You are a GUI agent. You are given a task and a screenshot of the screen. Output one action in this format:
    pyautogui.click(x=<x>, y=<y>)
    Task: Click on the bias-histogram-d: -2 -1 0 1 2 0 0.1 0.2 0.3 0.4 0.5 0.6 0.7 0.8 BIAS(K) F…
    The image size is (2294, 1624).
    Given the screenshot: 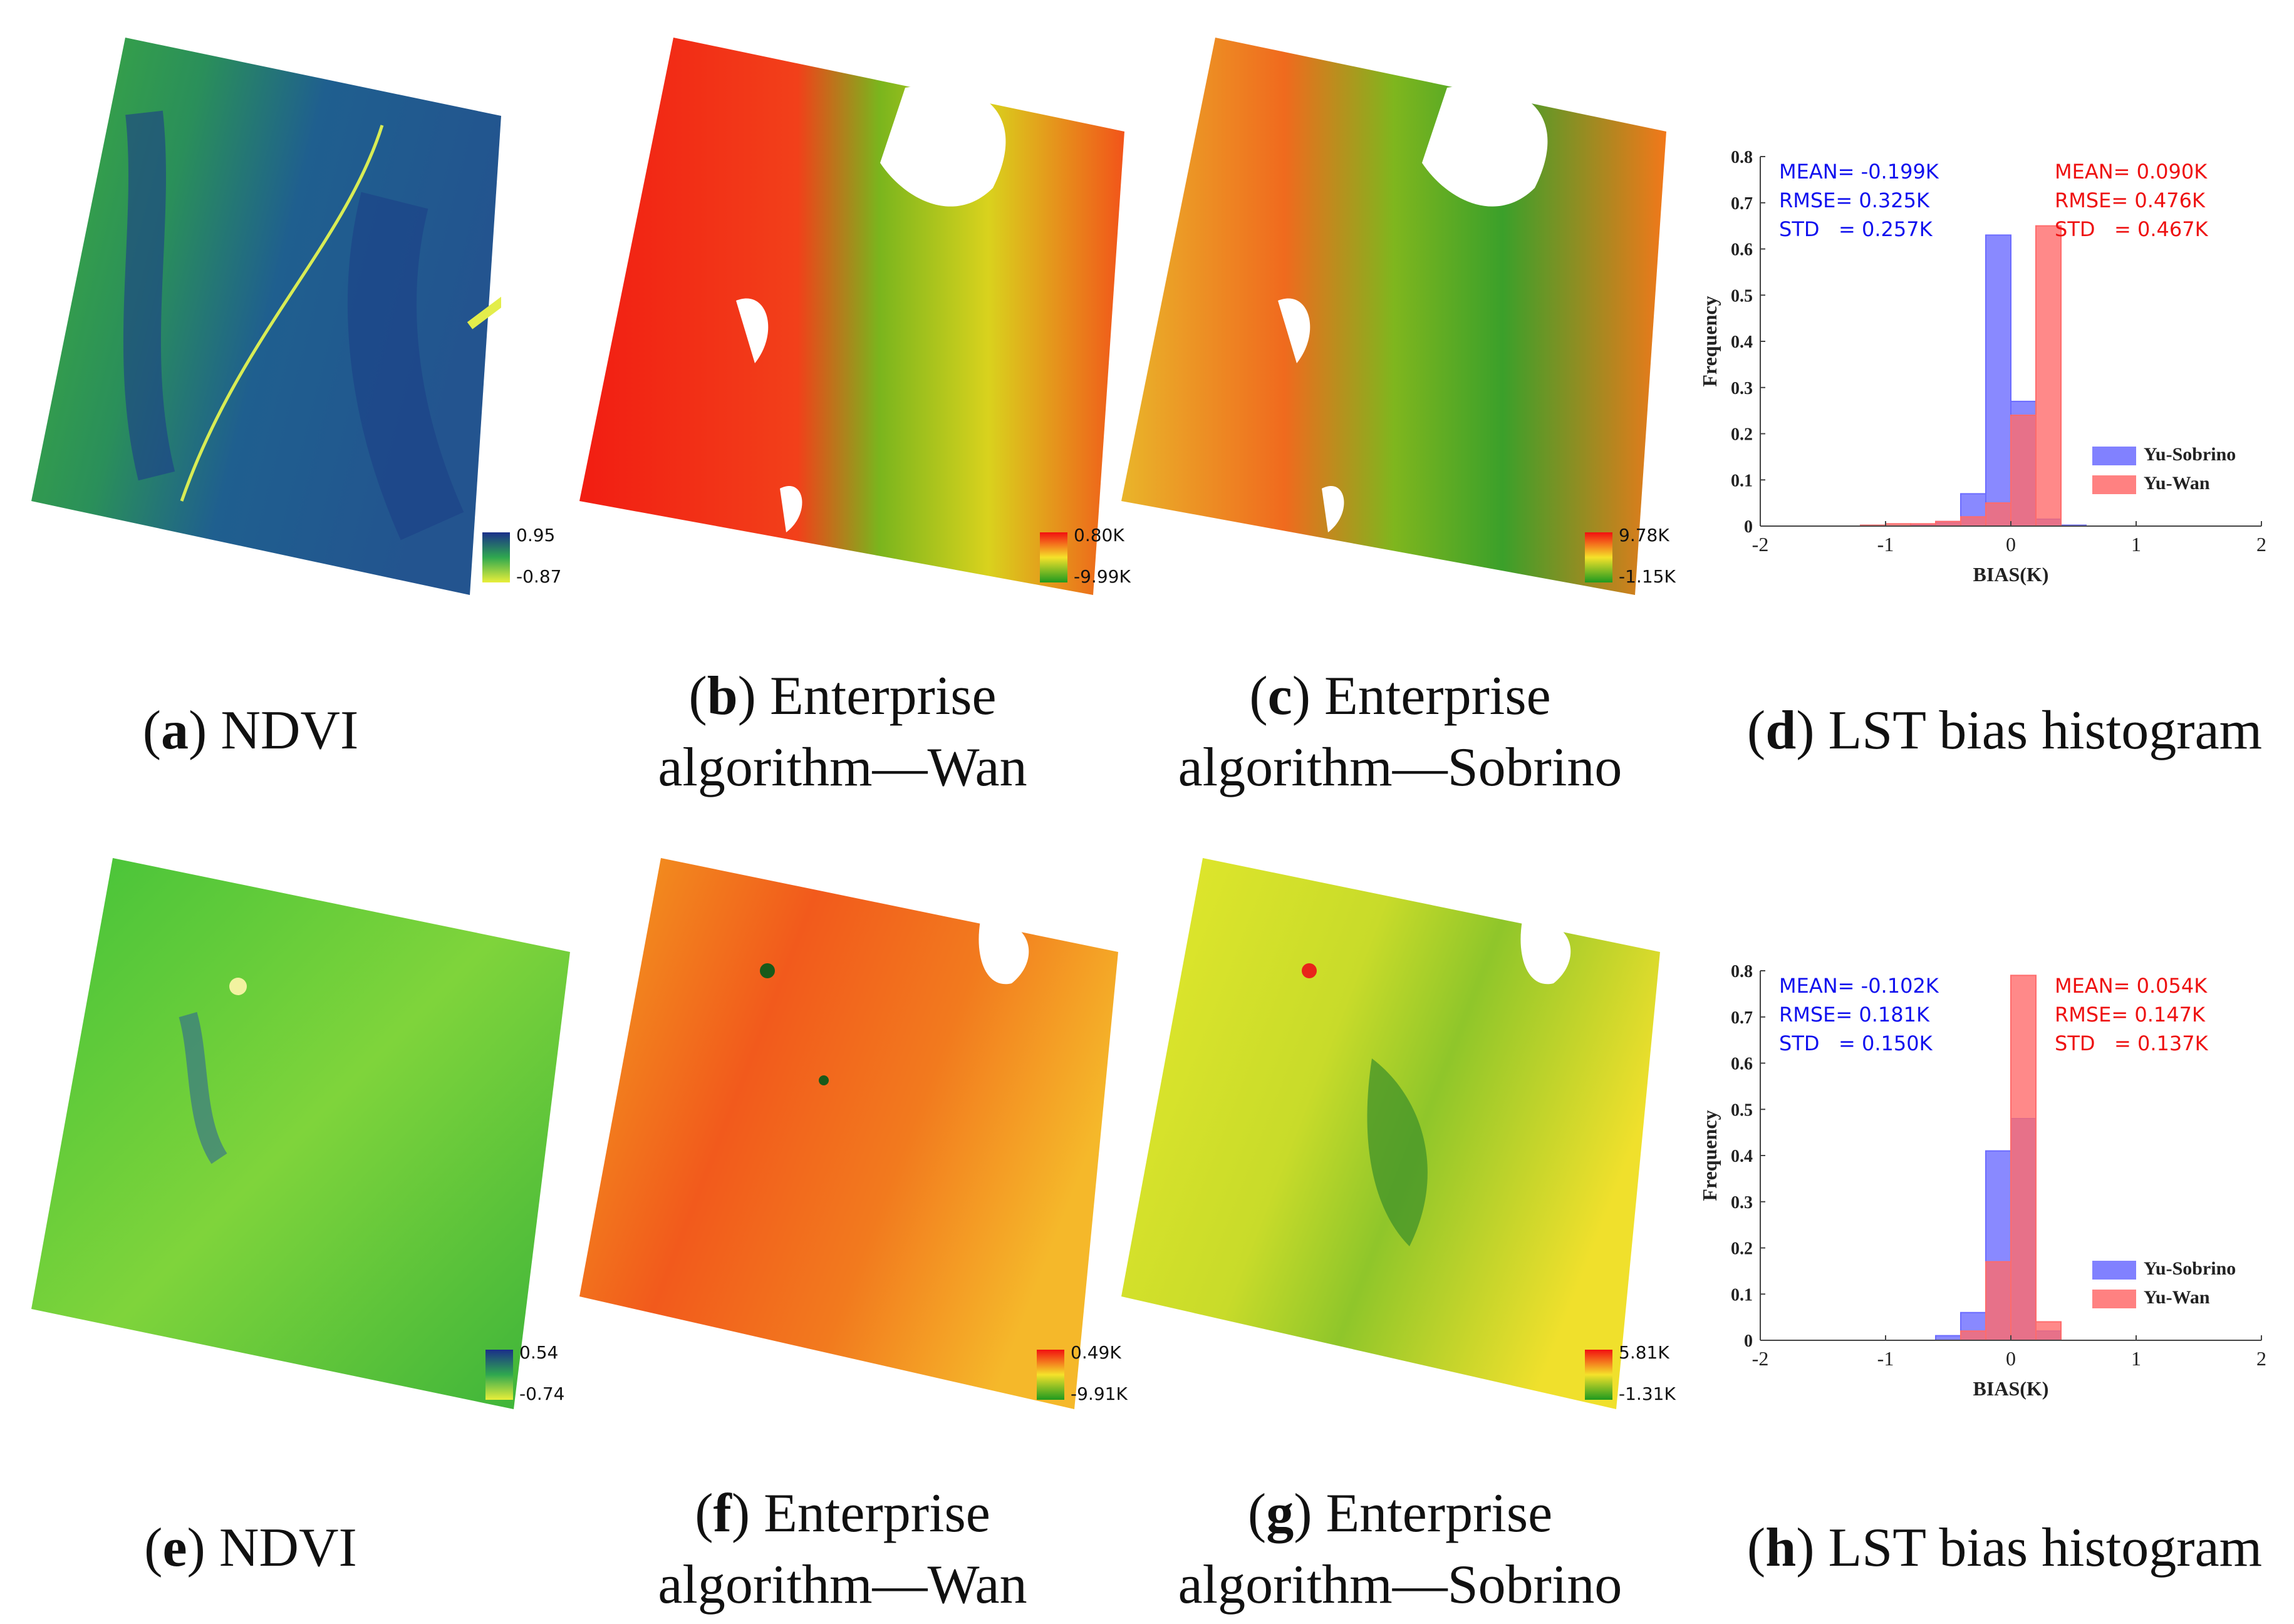 What is the action you would take?
    pyautogui.click(x=1982, y=367)
    